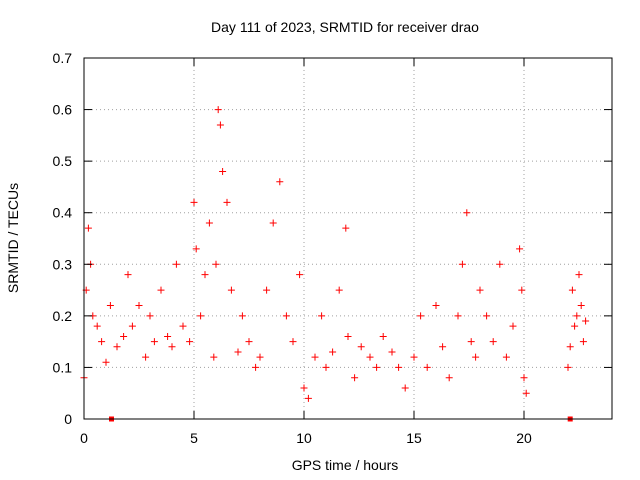 This screenshot has width=640, height=480. Describe the element at coordinates (63, 213) in the screenshot. I see `y-tick-label: 0.4` at that location.